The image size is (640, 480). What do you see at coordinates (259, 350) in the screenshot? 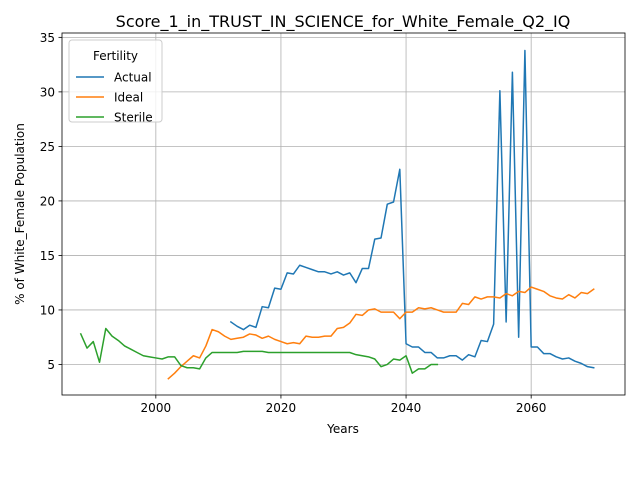
I see `series-line-sterile` at bounding box center [259, 350].